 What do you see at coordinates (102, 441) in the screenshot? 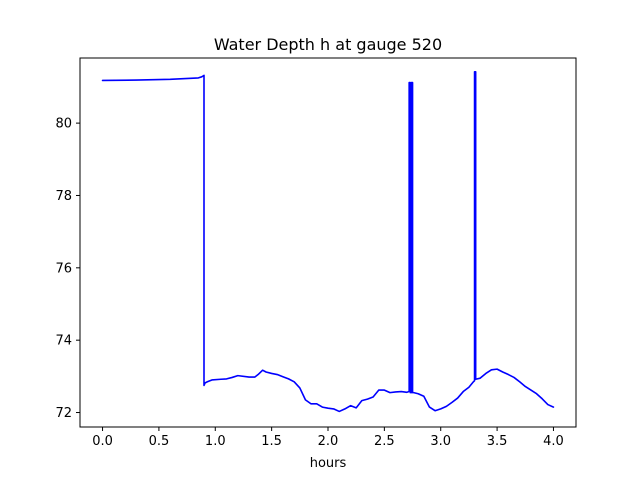
I see `x-tick-label: 0.0` at bounding box center [102, 441].